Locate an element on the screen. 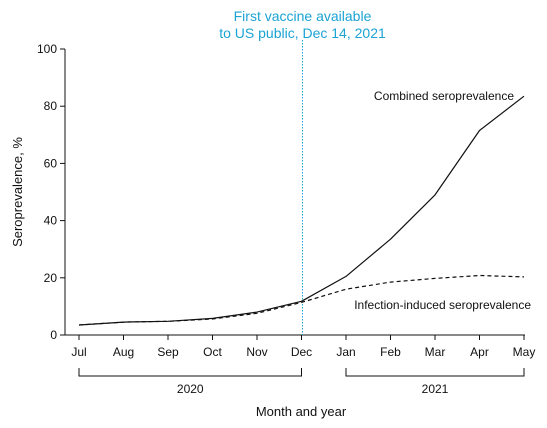 The width and height of the screenshot is (547, 428). y-tick-label: 60 is located at coordinates (51, 163).